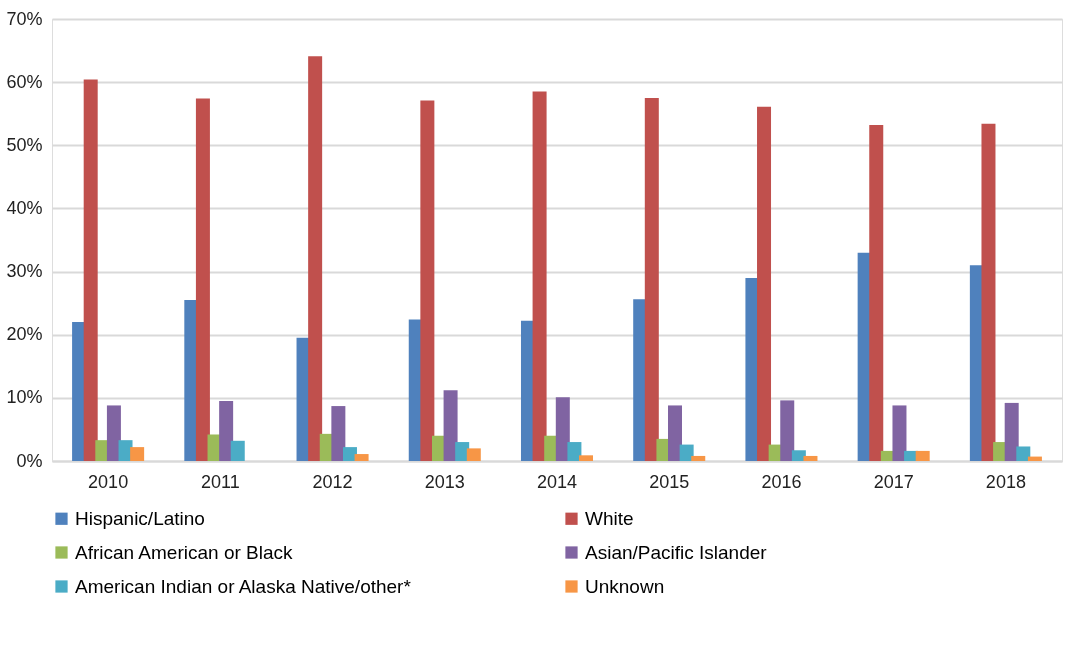 This screenshot has height=648, width=1090. Describe the element at coordinates (243, 586) in the screenshot. I see `legend-label: American Indian or Alaska Native/other*` at that location.